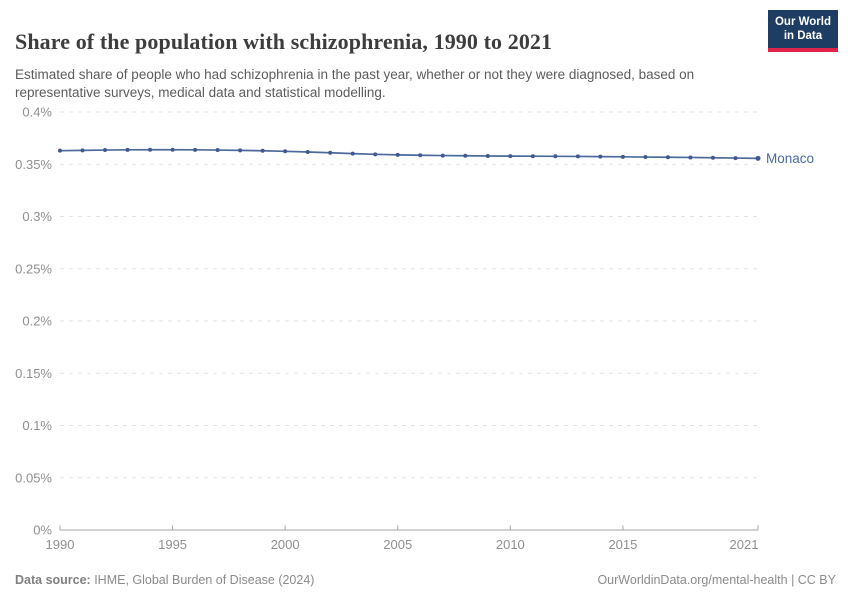 This screenshot has width=850, height=600. Describe the element at coordinates (37, 321) in the screenshot. I see `y-tick-label: 0.2%` at that location.